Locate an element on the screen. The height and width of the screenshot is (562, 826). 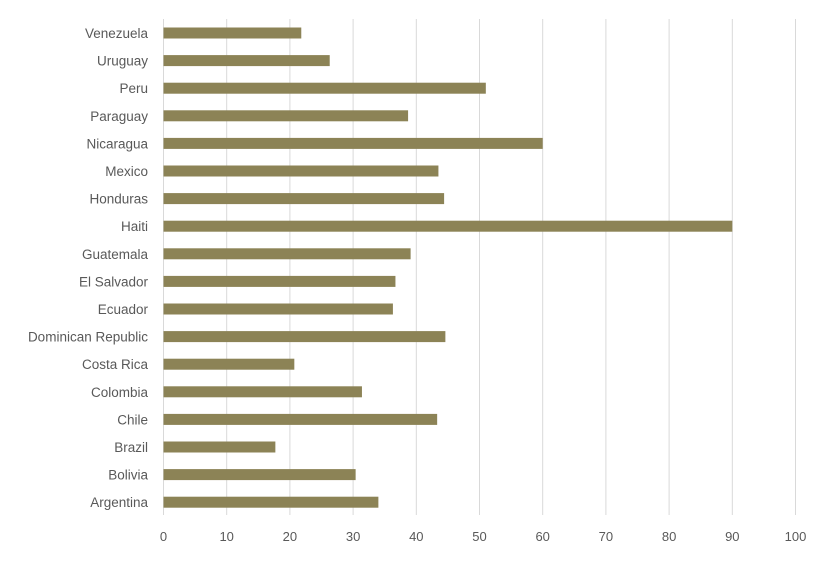
category-label: Haiti is located at coordinates (134, 226).